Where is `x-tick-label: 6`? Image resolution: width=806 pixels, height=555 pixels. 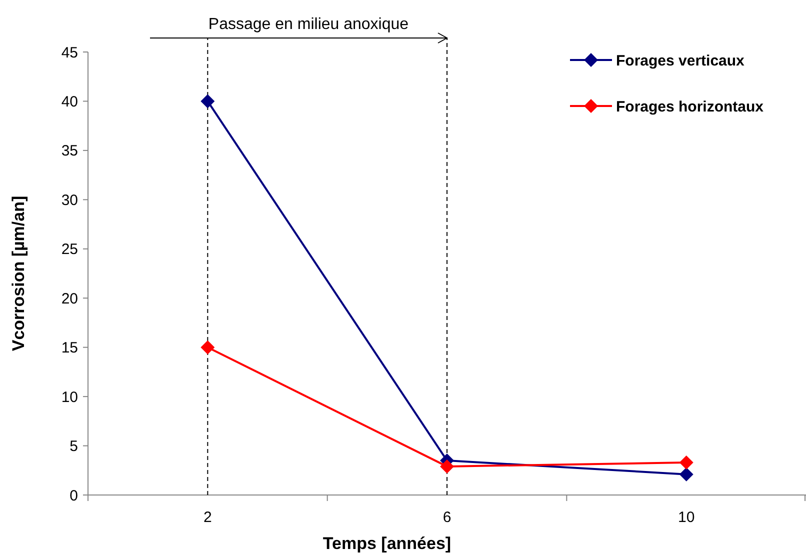 x-tick-label: 6 is located at coordinates (447, 517).